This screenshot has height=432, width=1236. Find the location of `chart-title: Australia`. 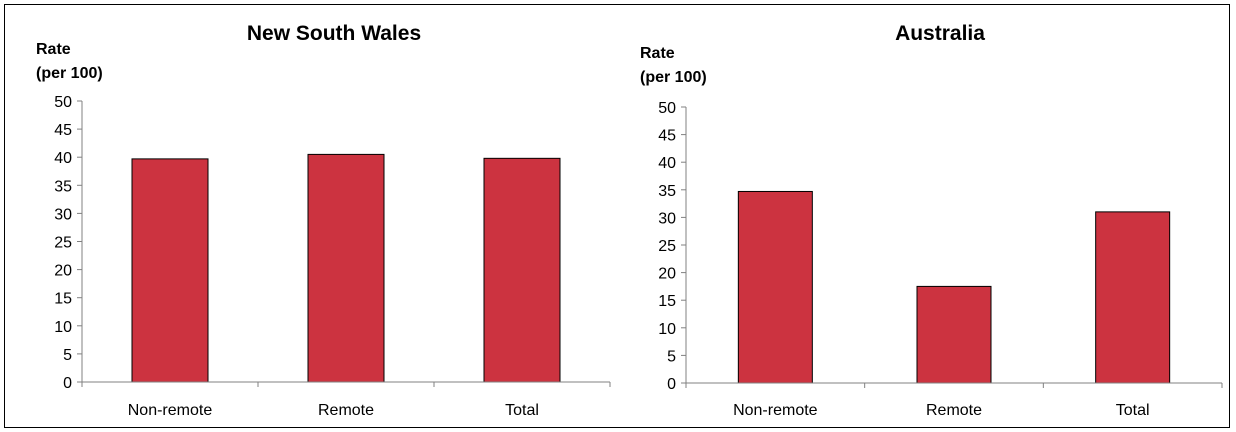

chart-title: Australia is located at coordinates (940, 33).